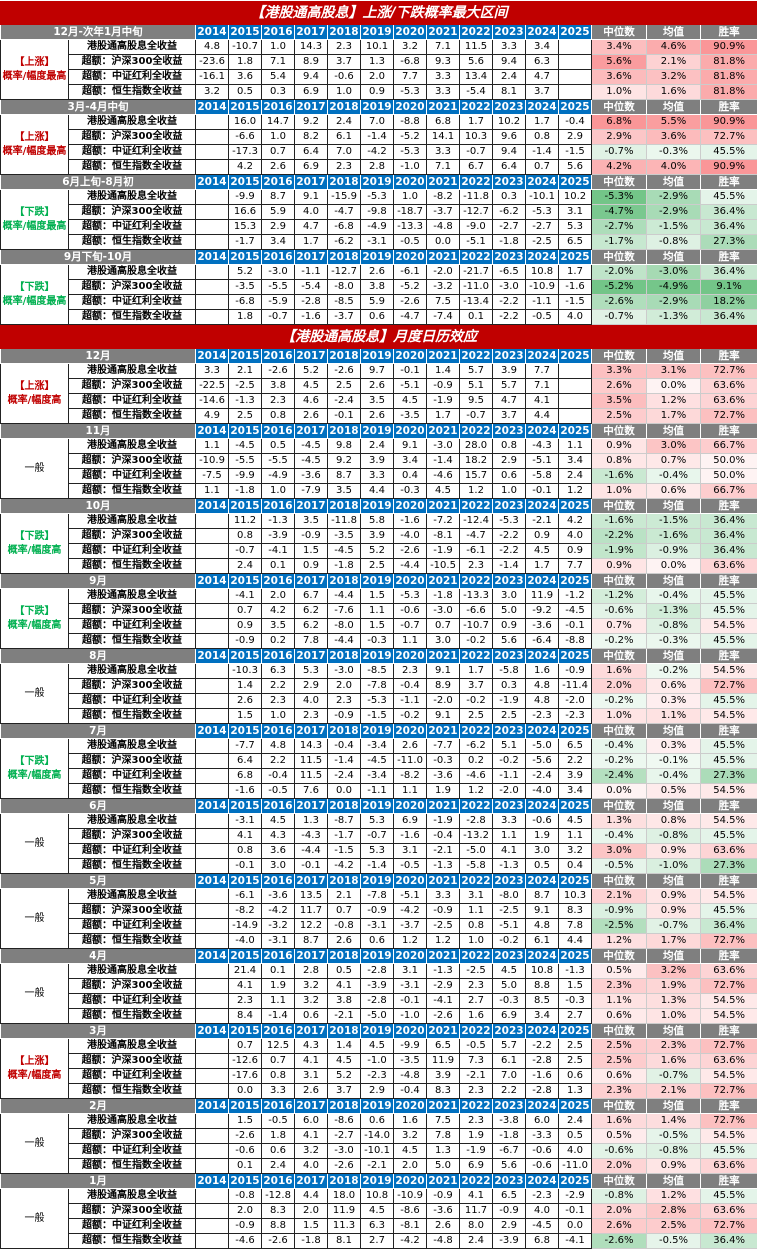  What do you see at coordinates (476, 1121) in the screenshot?
I see `year-return: 2.3` at bounding box center [476, 1121].